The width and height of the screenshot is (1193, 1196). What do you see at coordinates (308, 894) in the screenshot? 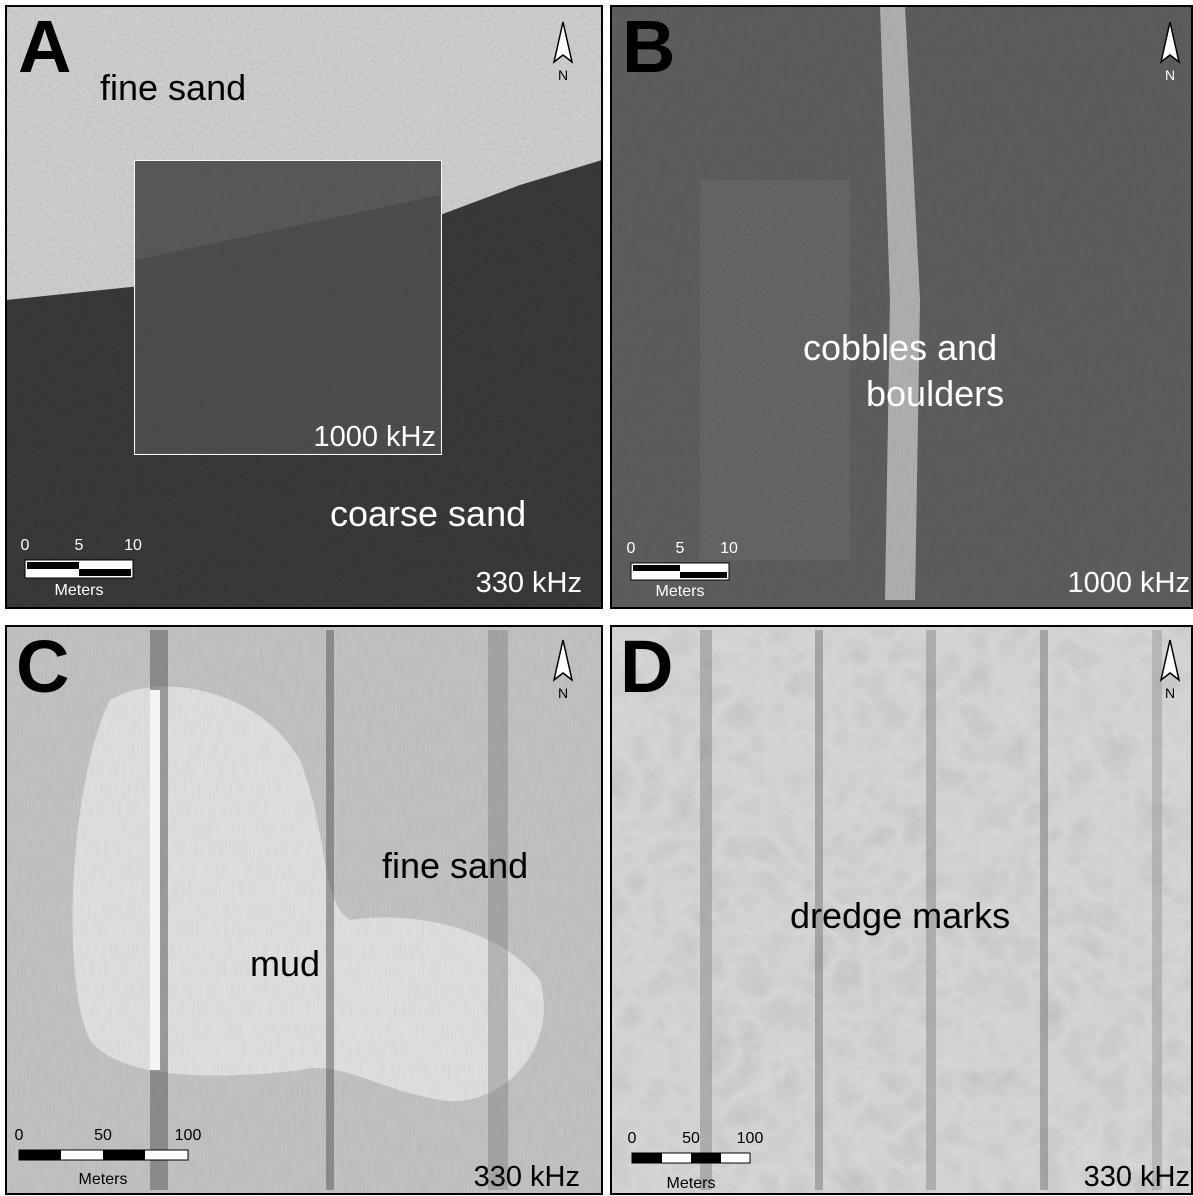
I see `mud-patch` at bounding box center [308, 894].